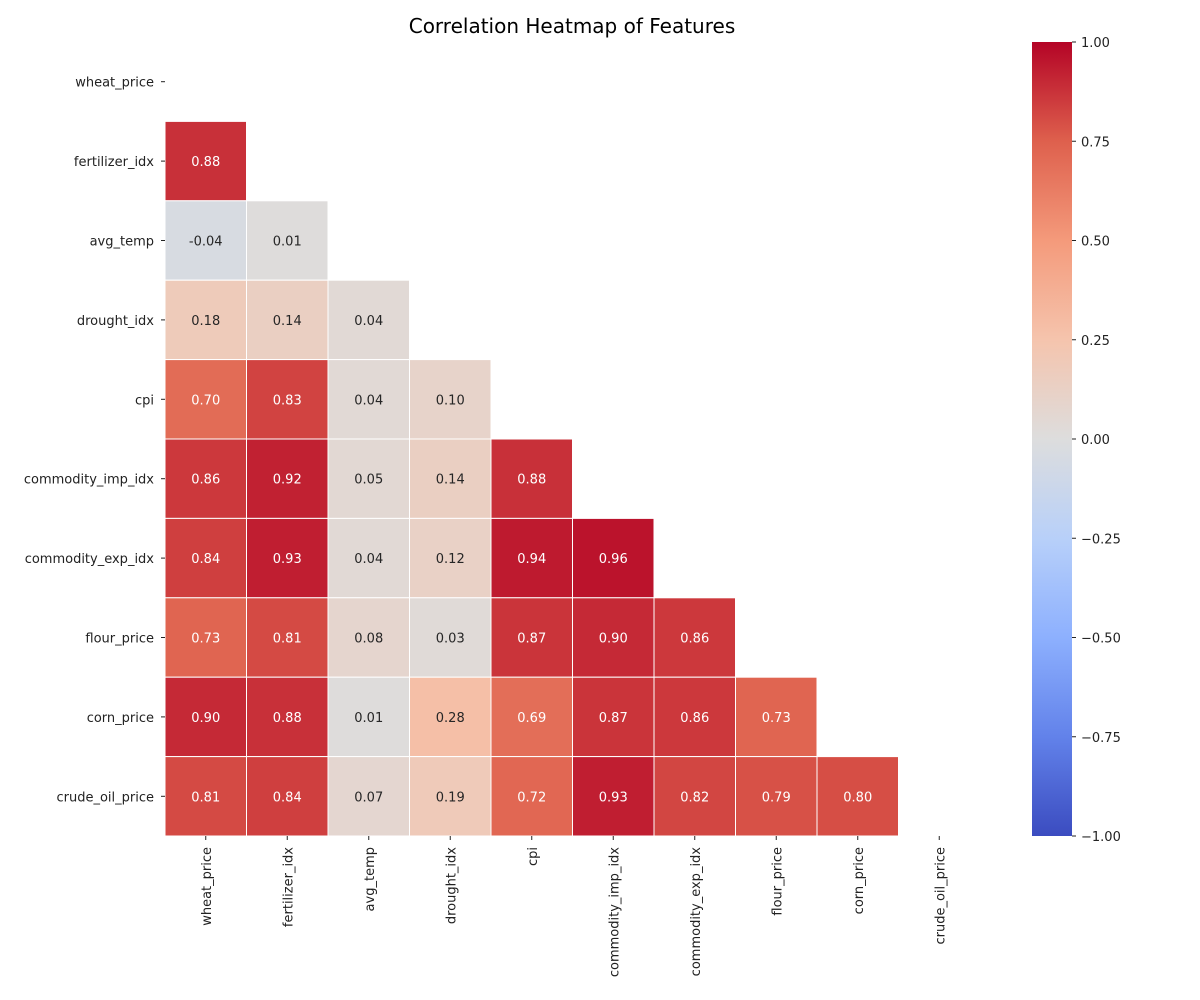 Image resolution: width=1200 pixels, height=1000 pixels. Describe the element at coordinates (1101, 738) in the screenshot. I see `colorbar-tick-label: −0.75` at that location.